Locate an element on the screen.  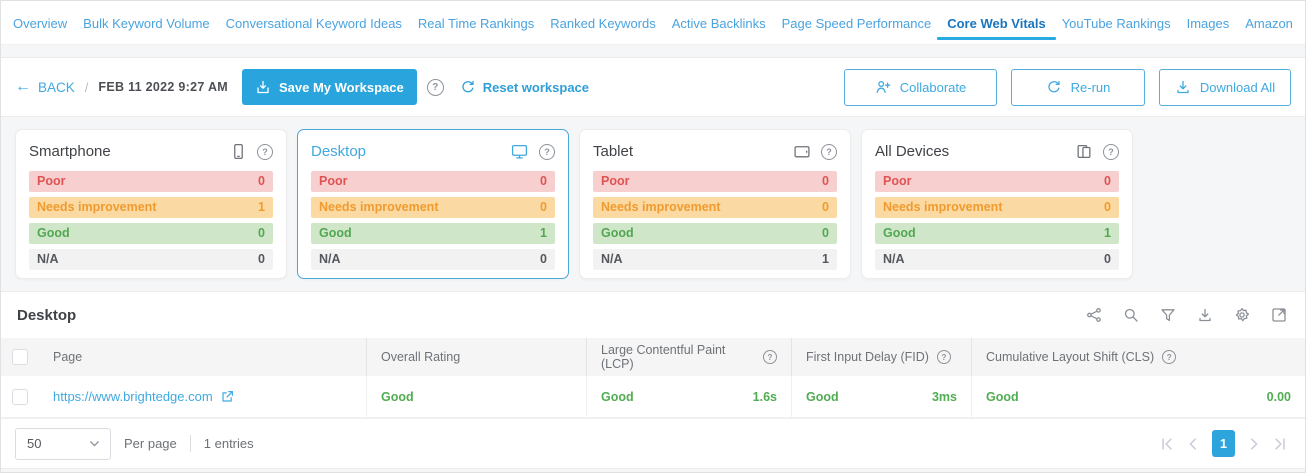
pagination-prev-button is located at coordinates (1193, 444).